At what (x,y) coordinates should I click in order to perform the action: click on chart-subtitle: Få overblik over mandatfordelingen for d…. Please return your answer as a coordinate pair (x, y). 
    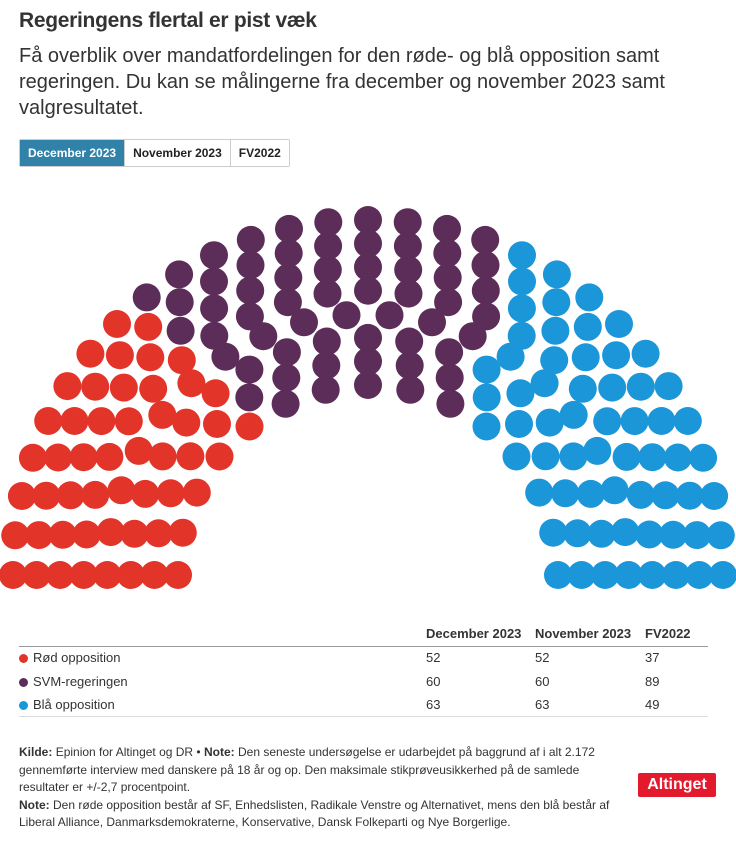
    Looking at the image, I should click on (342, 82).